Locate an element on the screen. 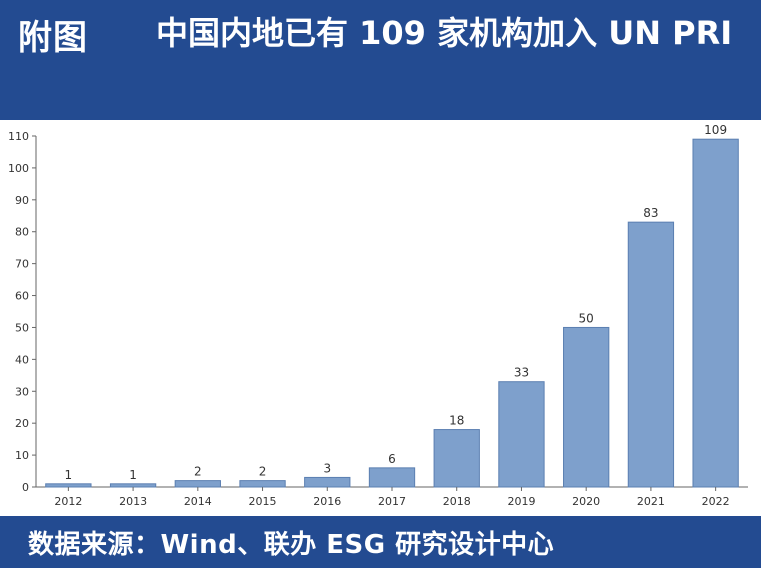 The width and height of the screenshot is (761, 568). x-tick-label-2014: 2014 is located at coordinates (198, 501).